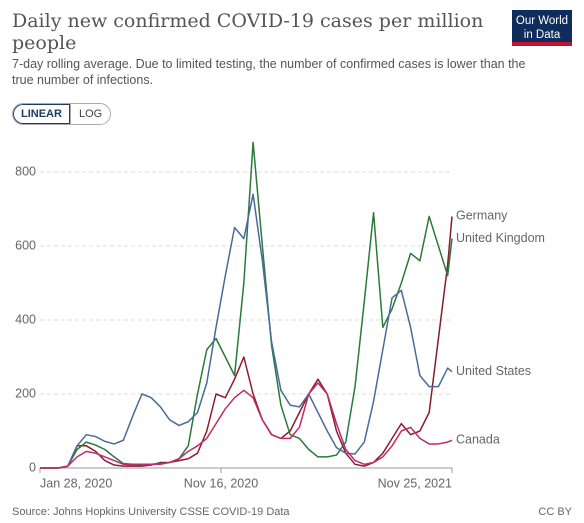 The height and width of the screenshot is (523, 584). I want to click on log-button: LOG, so click(90, 114).